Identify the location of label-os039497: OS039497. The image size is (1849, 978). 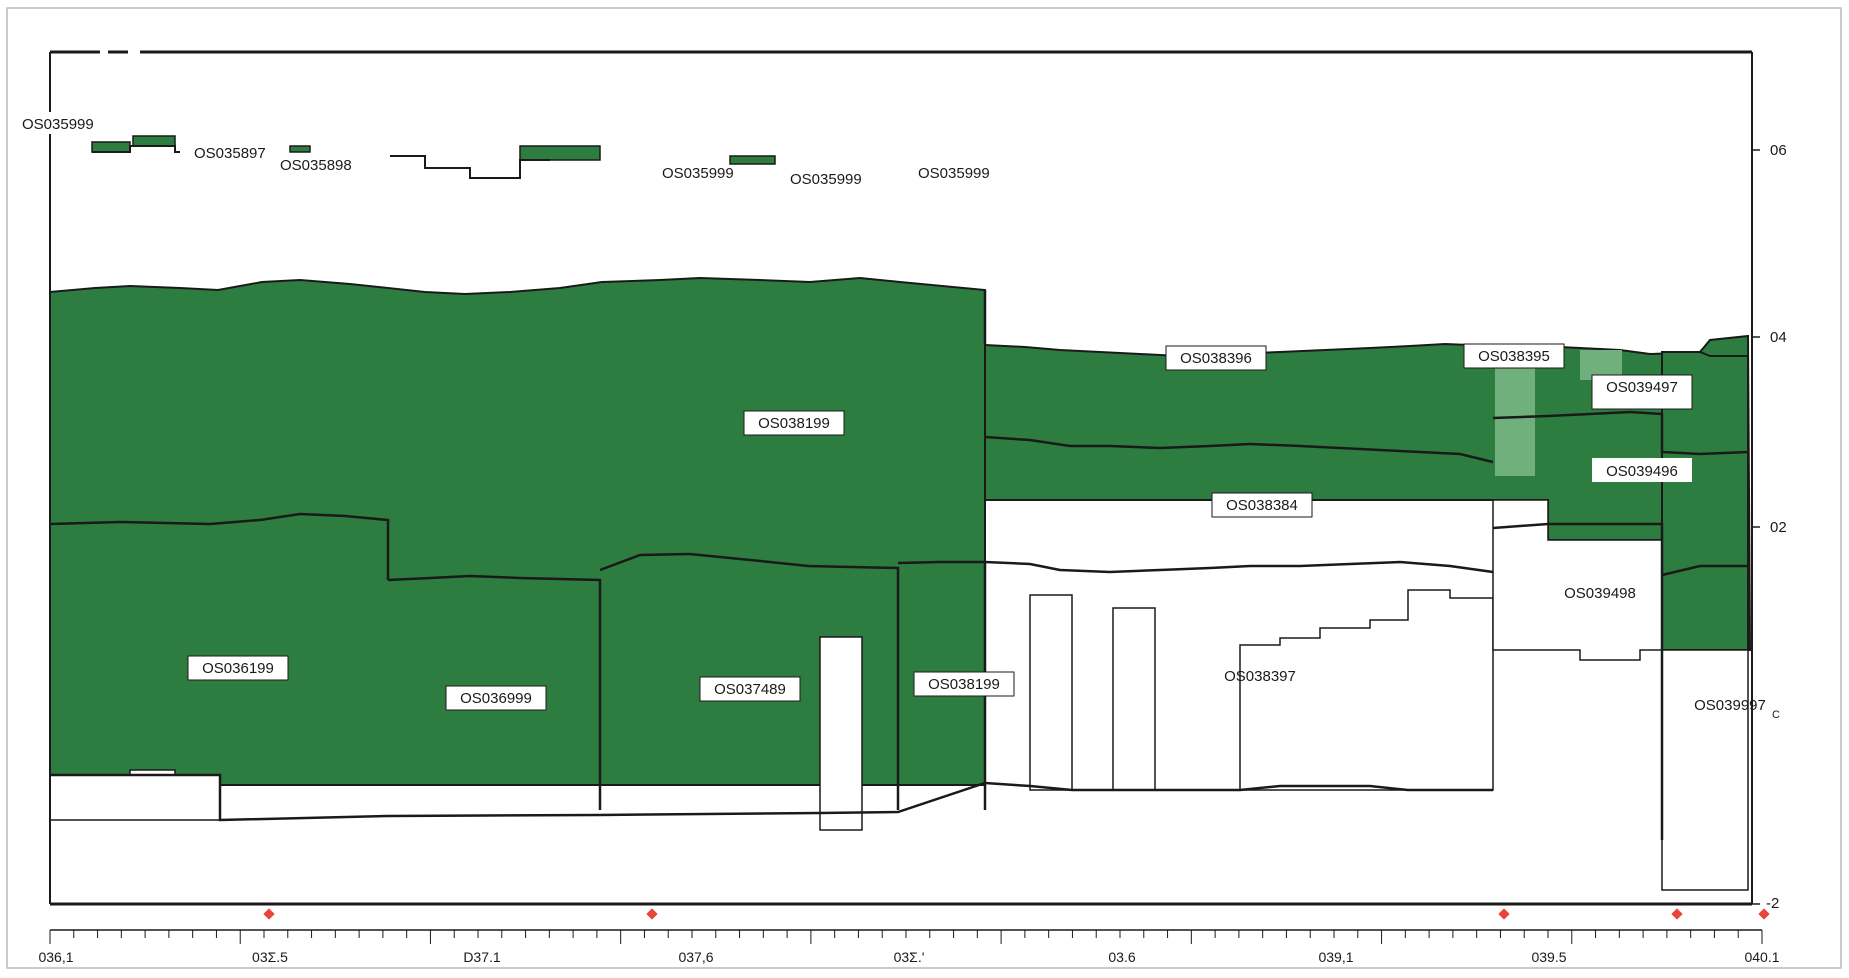
(1642, 387).